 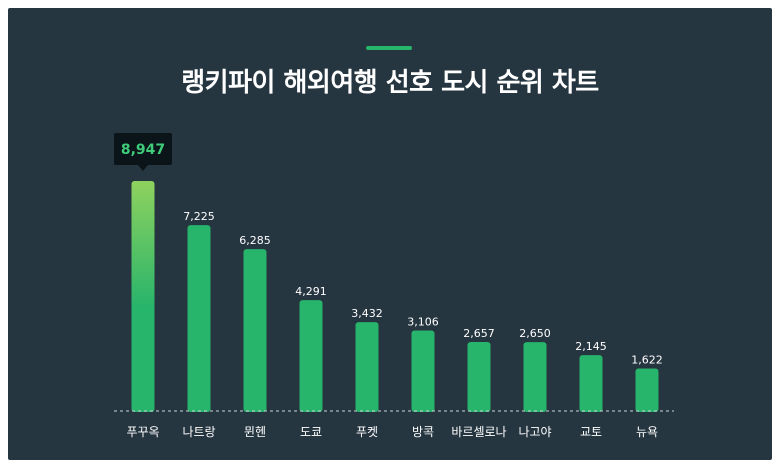 I want to click on value-label-10: 1,622, so click(x=647, y=359).